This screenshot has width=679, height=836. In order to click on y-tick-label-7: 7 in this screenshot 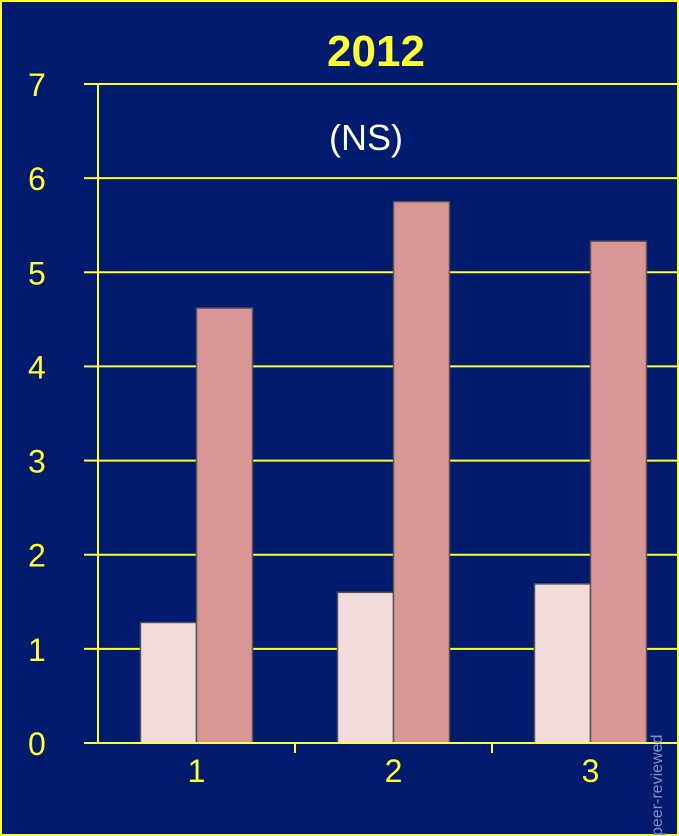, I will do `click(37, 85)`.